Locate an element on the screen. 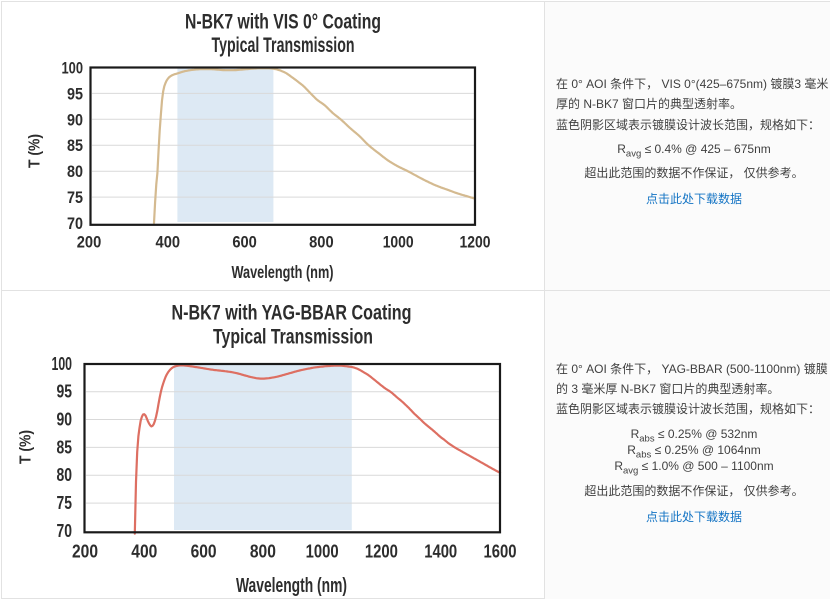  svg-text: N-BK7 with YAG-BBAR Coating is located at coordinates (292, 313).